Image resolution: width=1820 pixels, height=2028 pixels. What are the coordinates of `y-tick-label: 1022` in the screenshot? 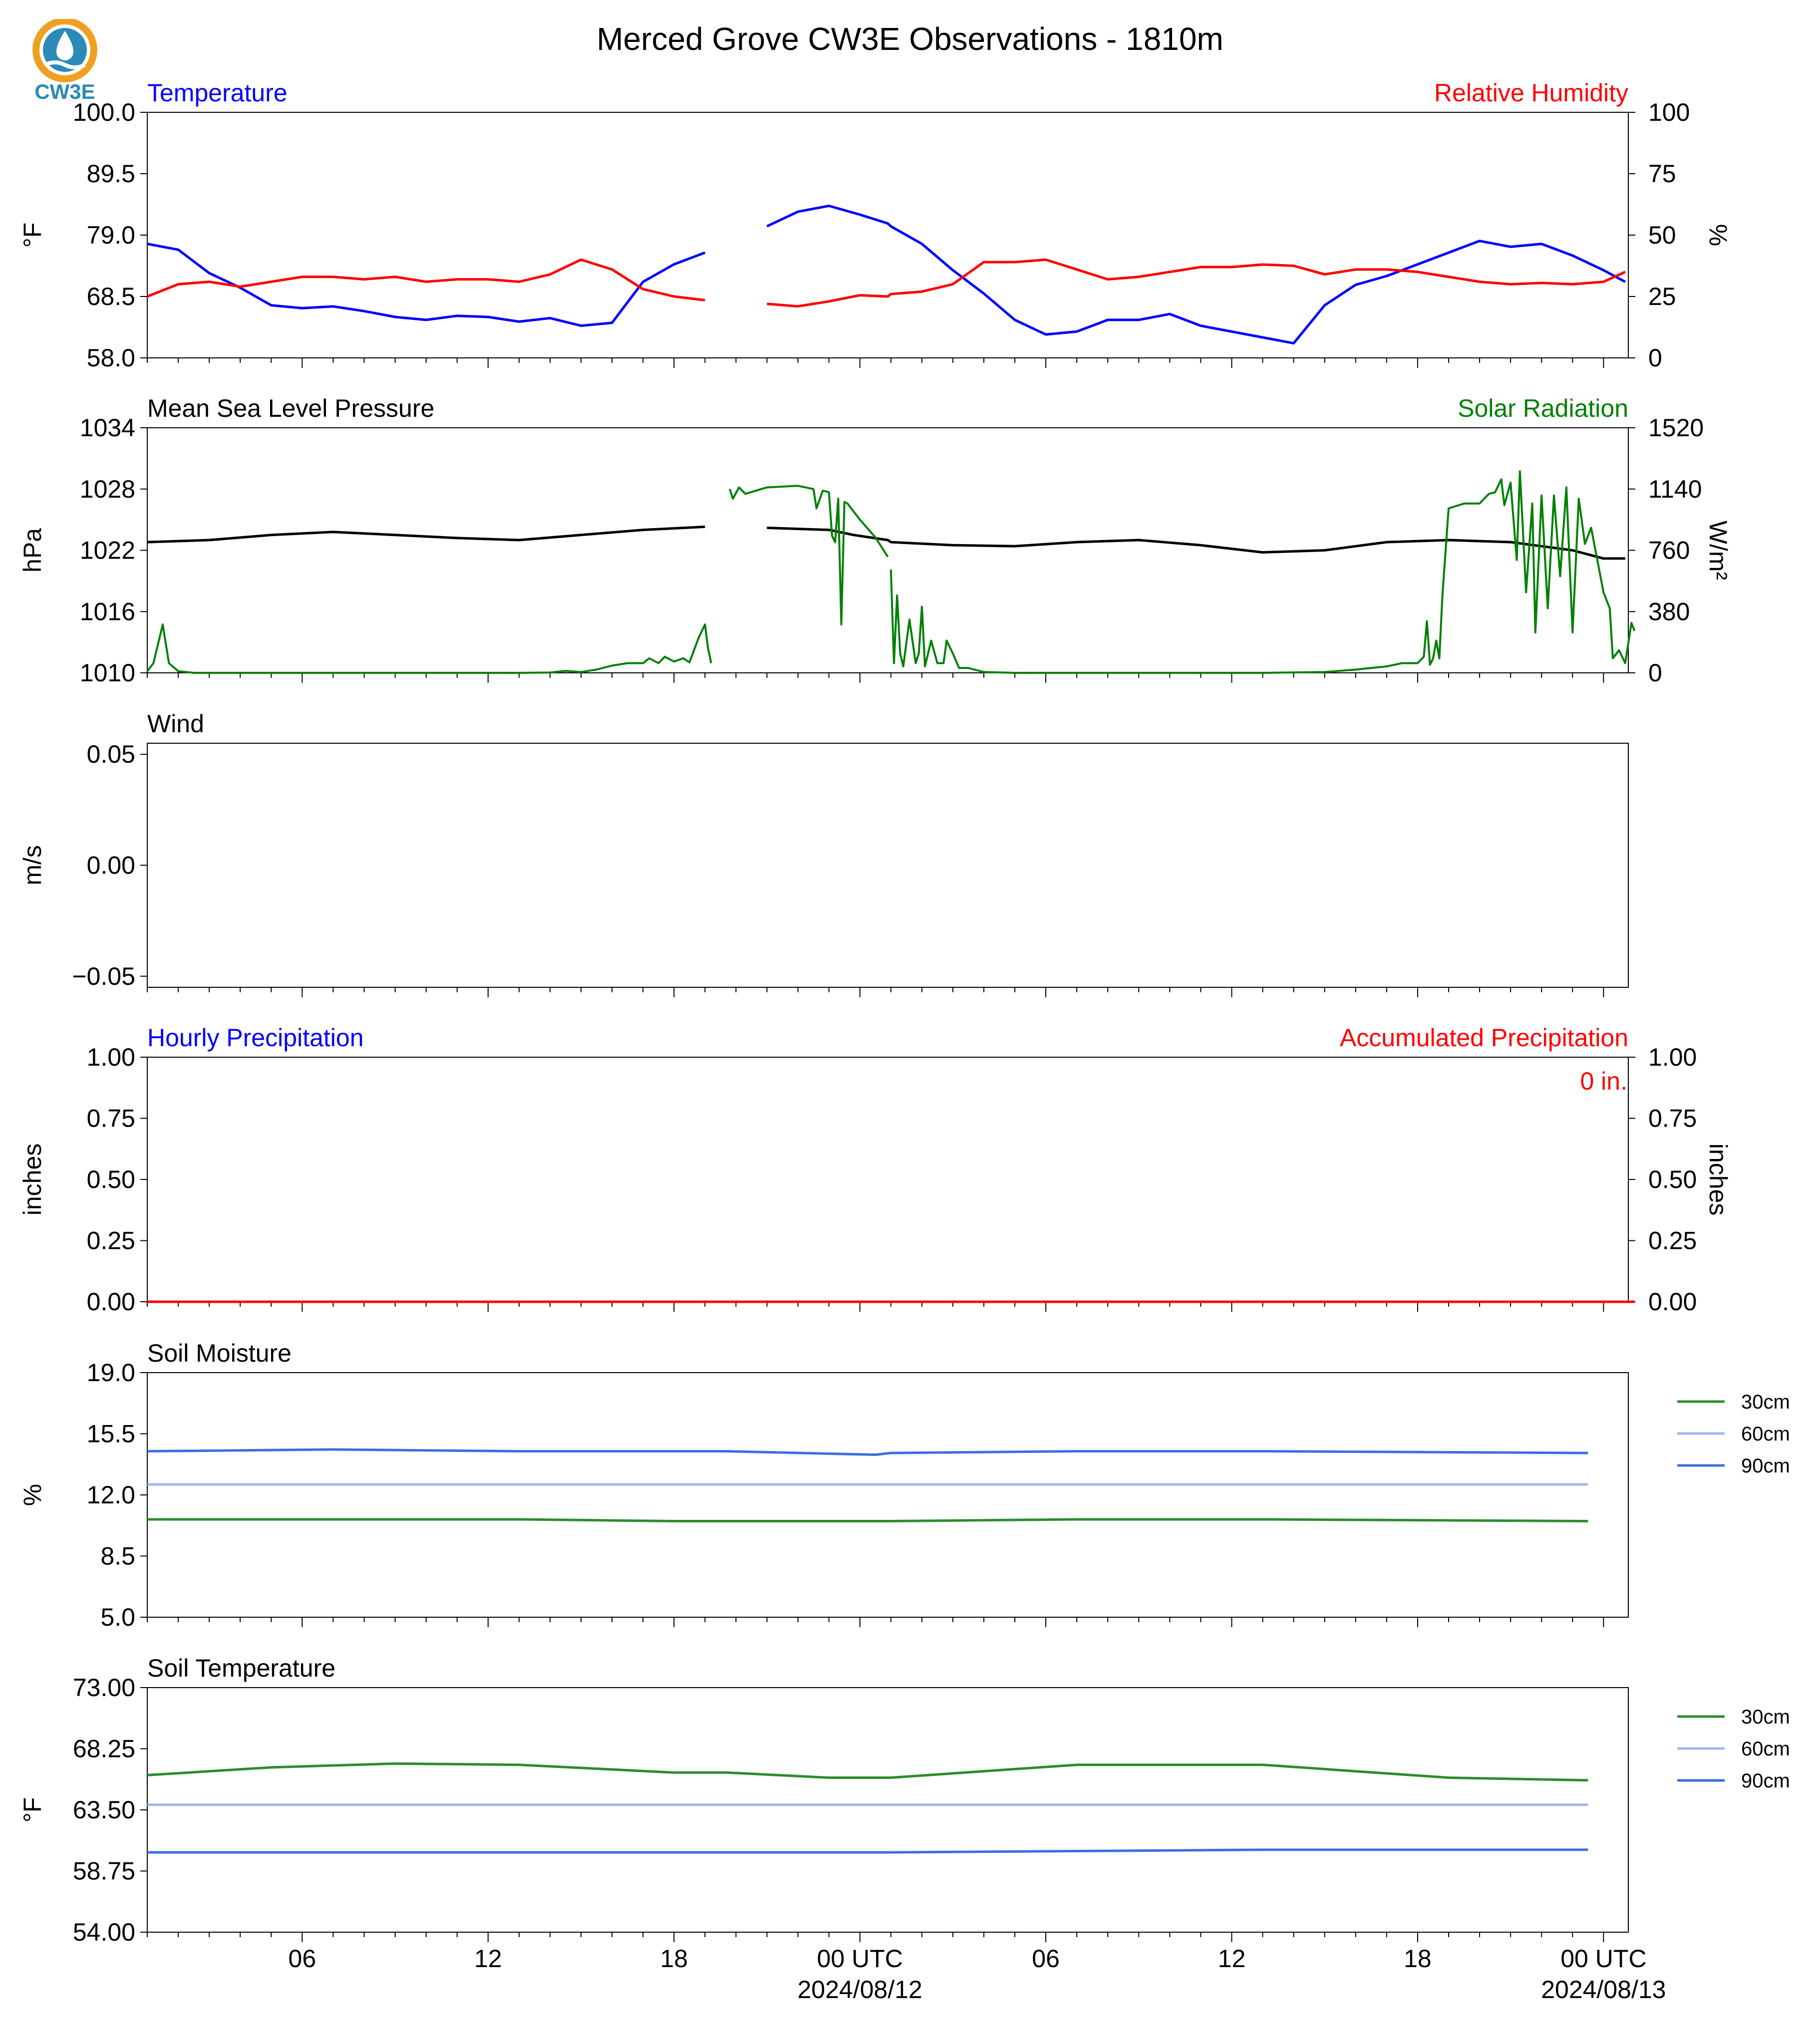 It's located at (107, 551).